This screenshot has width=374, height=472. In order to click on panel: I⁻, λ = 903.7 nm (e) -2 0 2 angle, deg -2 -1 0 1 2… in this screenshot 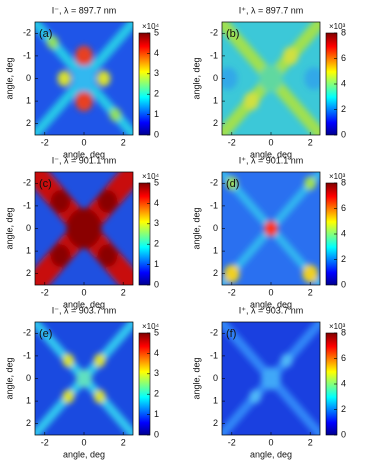, I will do `click(81, 382)`.